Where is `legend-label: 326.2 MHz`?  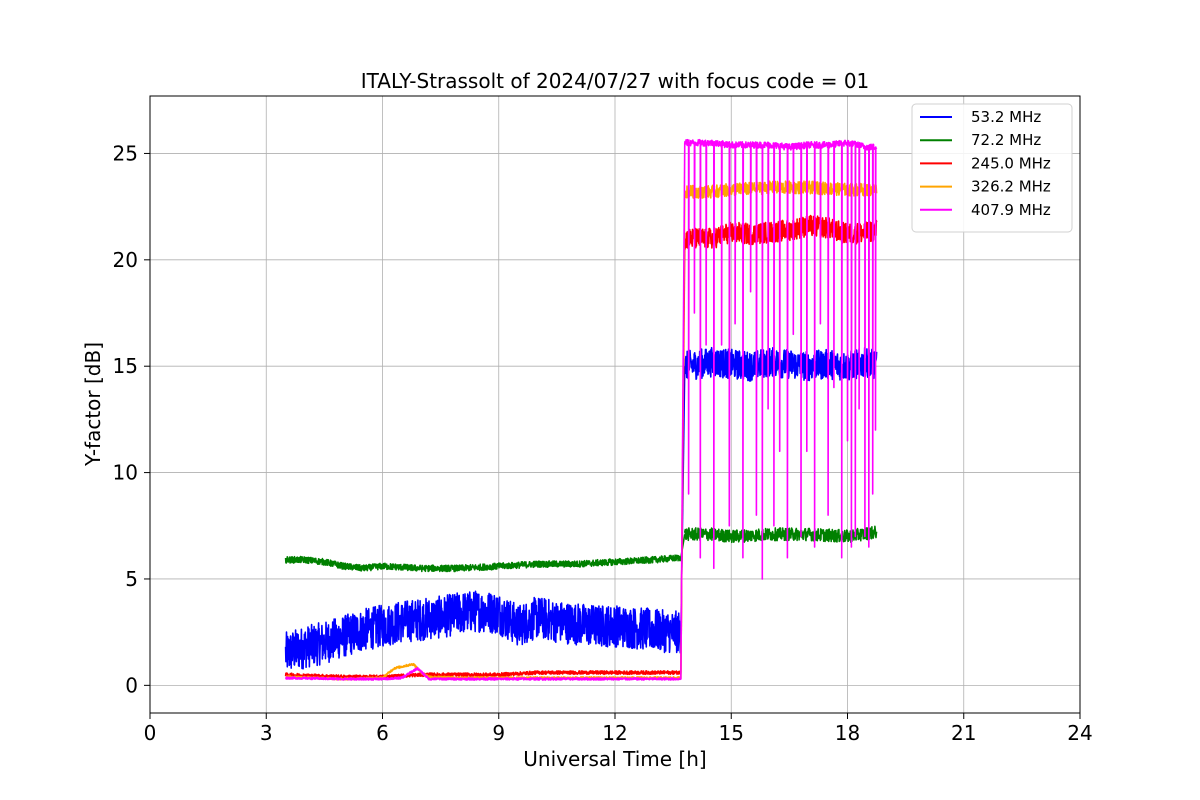
legend-label: 326.2 MHz is located at coordinates (1011, 187).